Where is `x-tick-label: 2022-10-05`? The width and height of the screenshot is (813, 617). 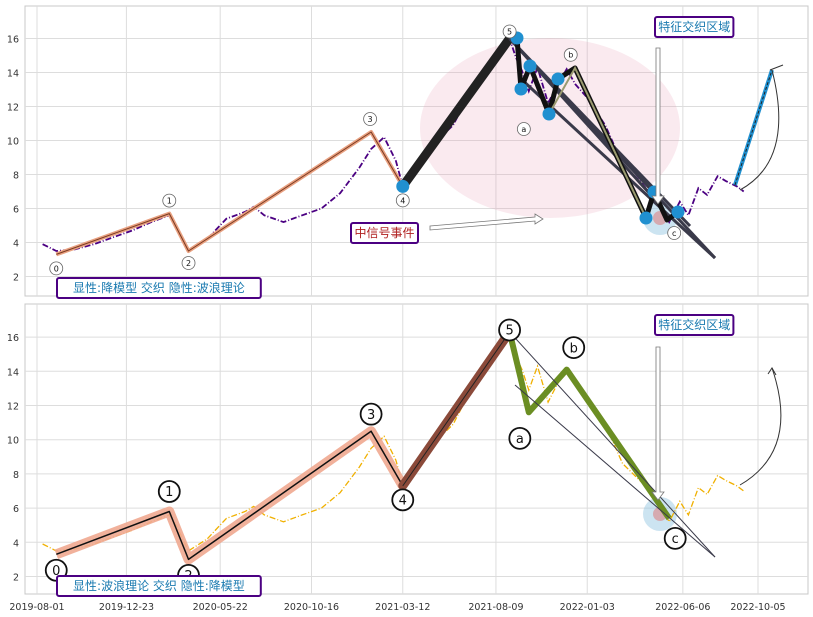
x-tick-label: 2022-10-05 is located at coordinates (757, 607).